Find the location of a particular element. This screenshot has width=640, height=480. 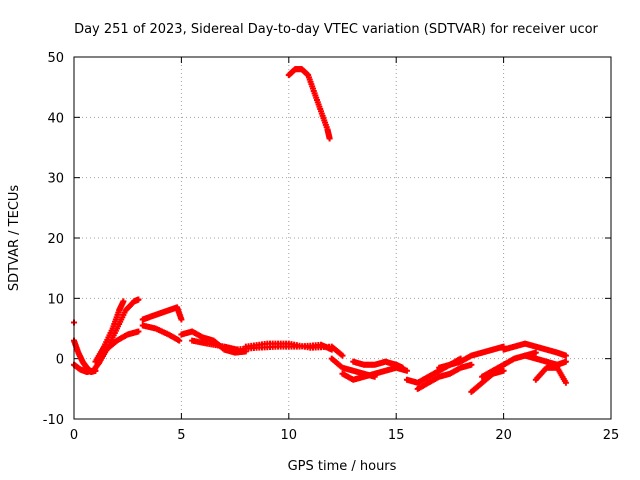

x-tick-label: 5 is located at coordinates (181, 435).